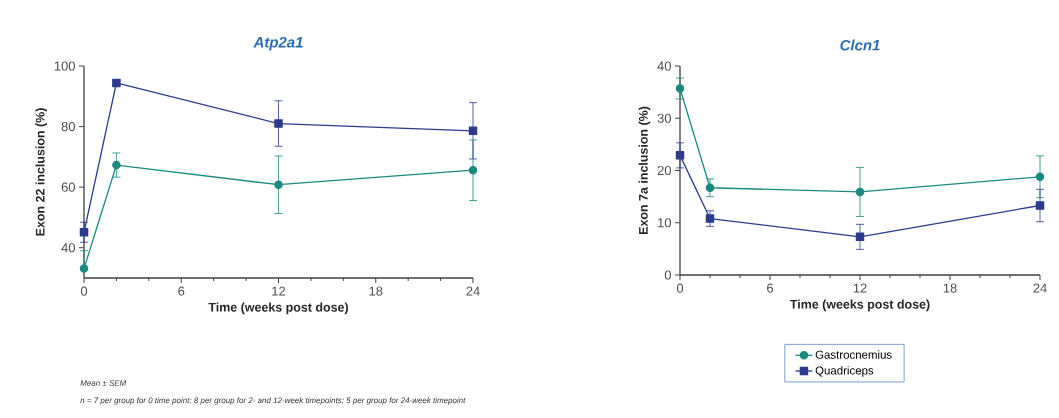 The height and width of the screenshot is (418, 1059). Describe the element at coordinates (68, 126) in the screenshot. I see `y-tick-label: 80` at that location.